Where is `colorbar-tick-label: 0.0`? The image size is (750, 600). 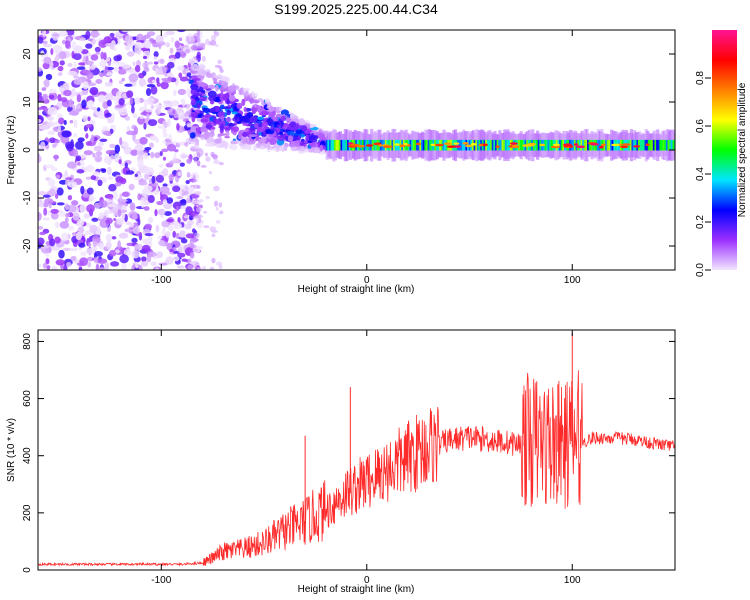
colorbar-tick-label: 0.0 is located at coordinates (700, 270).